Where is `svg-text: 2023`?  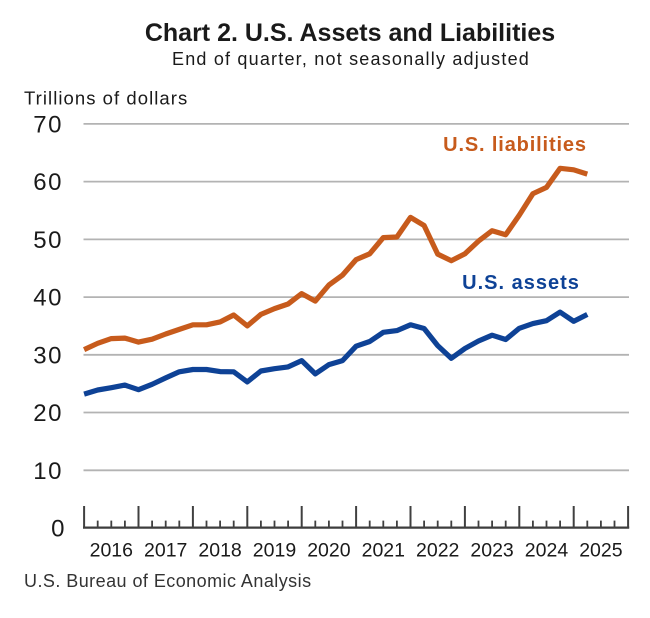
svg-text: 2023 is located at coordinates (491, 551).